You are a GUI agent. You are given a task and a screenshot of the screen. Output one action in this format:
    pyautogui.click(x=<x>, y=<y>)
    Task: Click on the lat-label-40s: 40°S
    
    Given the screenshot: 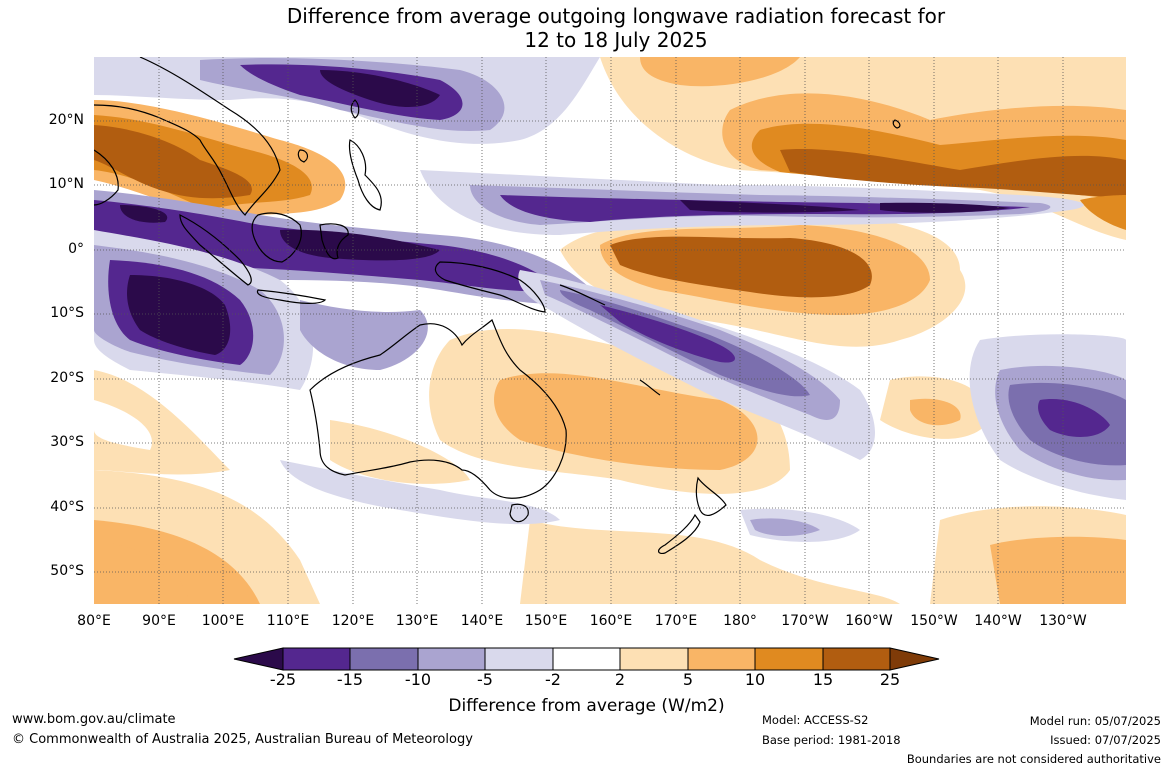 What is the action you would take?
    pyautogui.click(x=67, y=507)
    